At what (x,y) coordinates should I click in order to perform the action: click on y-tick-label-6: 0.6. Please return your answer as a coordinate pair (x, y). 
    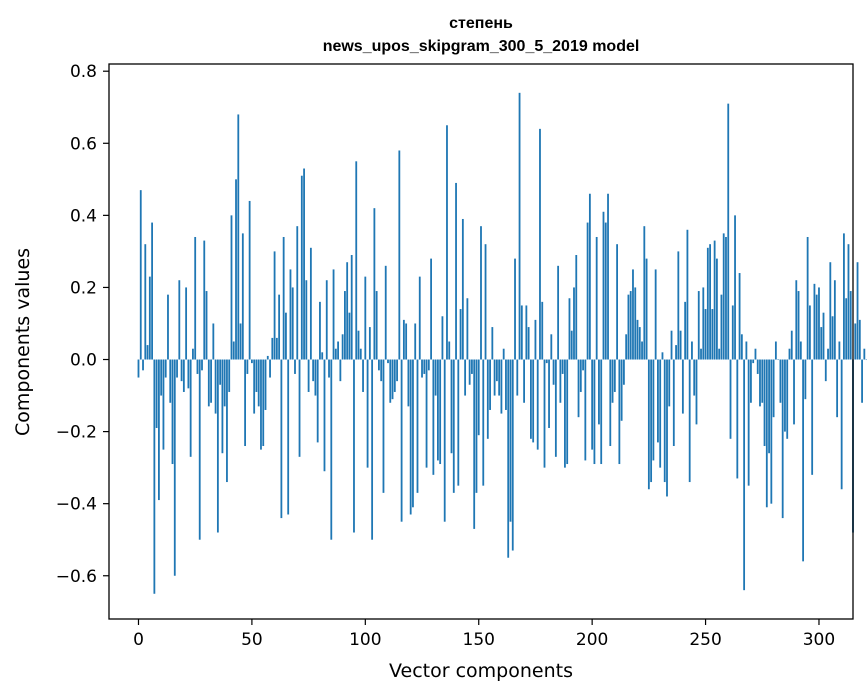
    Looking at the image, I should click on (83, 144).